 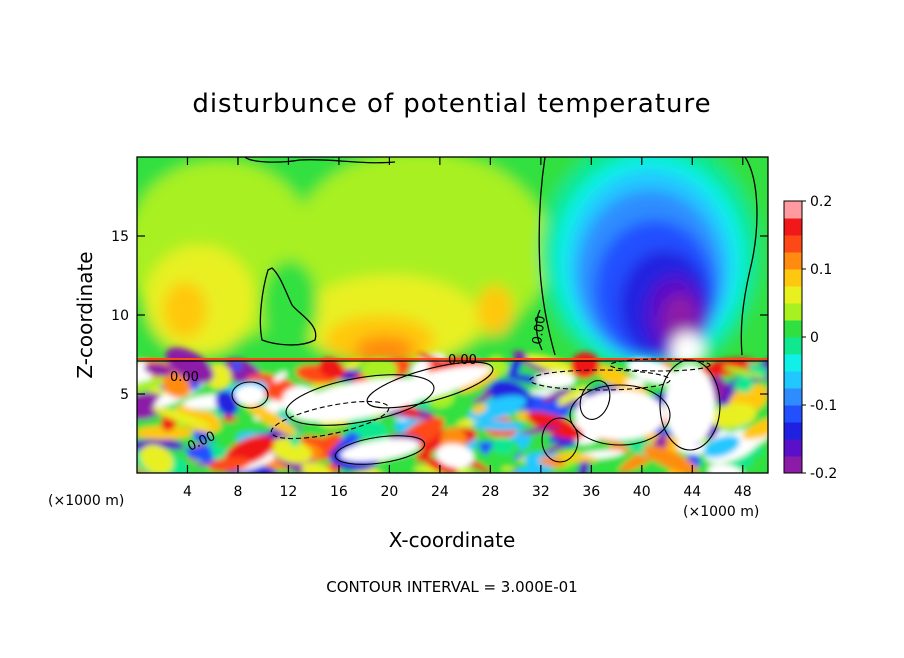 What do you see at coordinates (187, 492) in the screenshot?
I see `x-tick-label: 4` at bounding box center [187, 492].